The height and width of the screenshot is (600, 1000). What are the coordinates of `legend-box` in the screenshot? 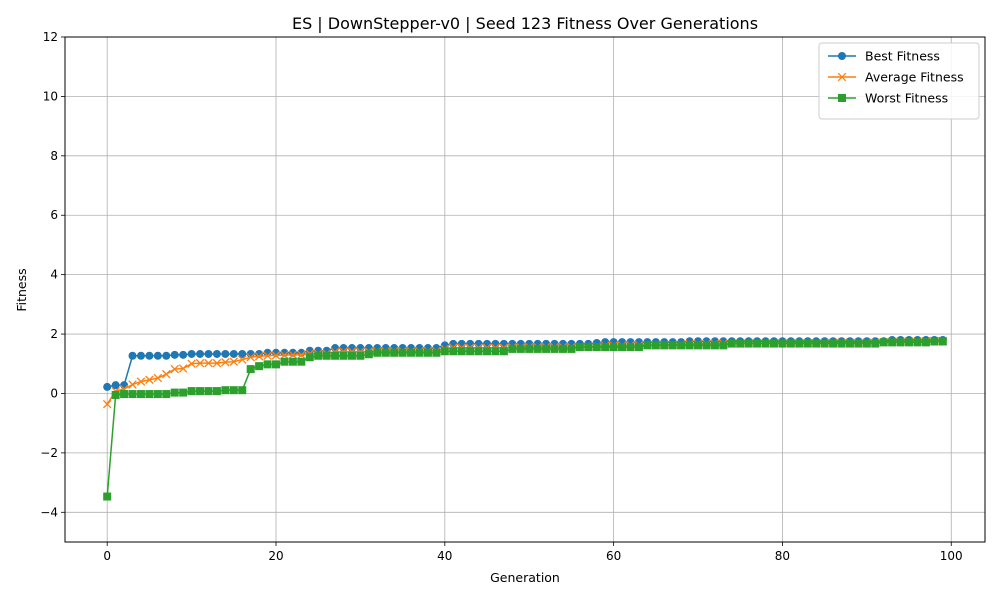 It's located at (899, 81).